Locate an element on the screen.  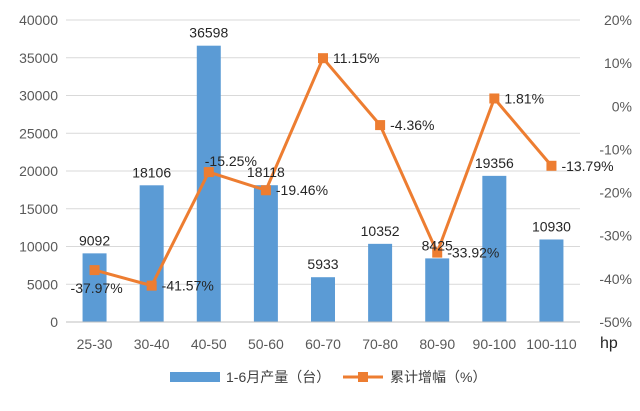
y-right-tick-label: 10% is located at coordinates (618, 63).